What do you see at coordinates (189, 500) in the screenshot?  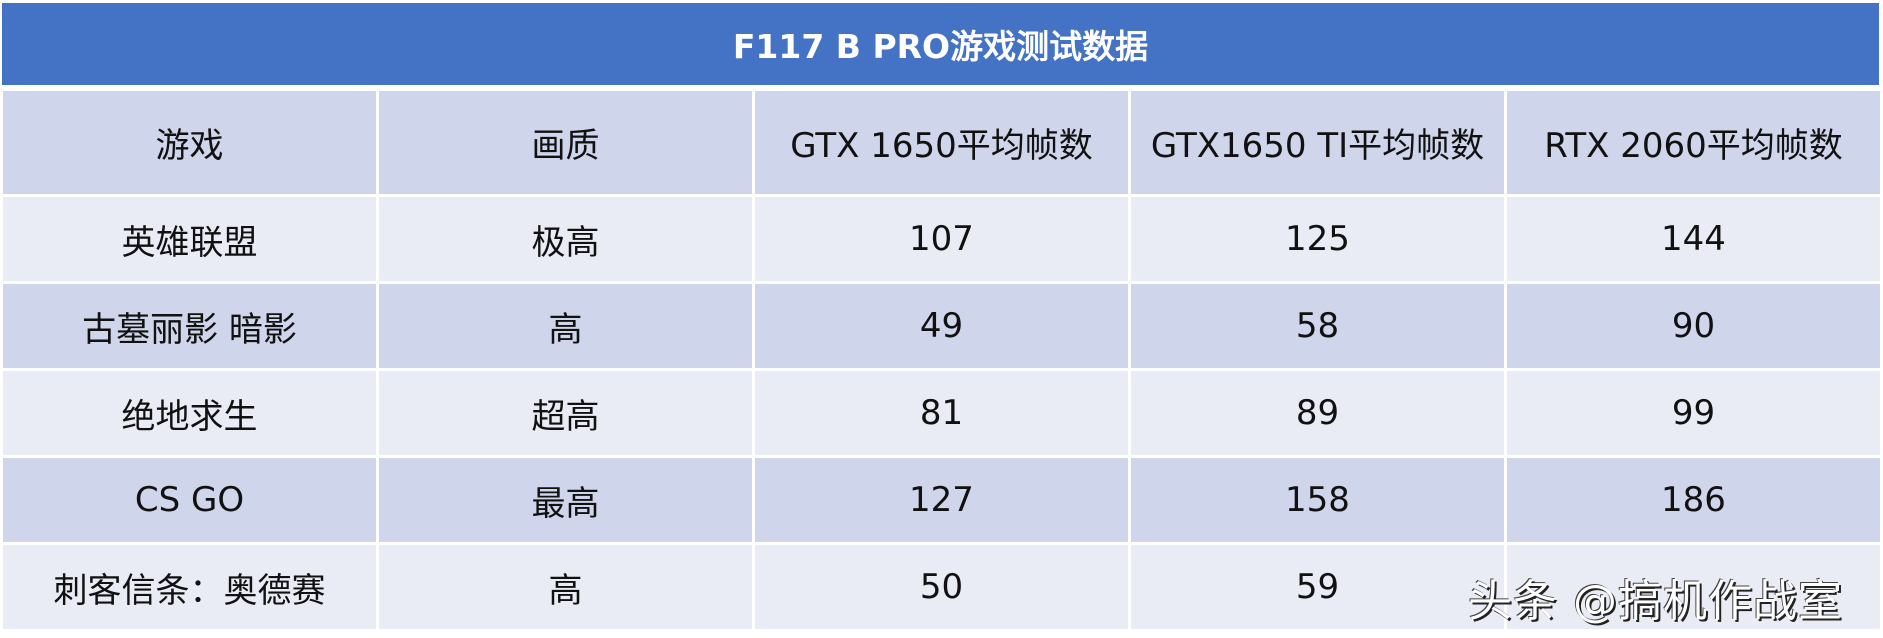 I see `cell: CS GO` at bounding box center [189, 500].